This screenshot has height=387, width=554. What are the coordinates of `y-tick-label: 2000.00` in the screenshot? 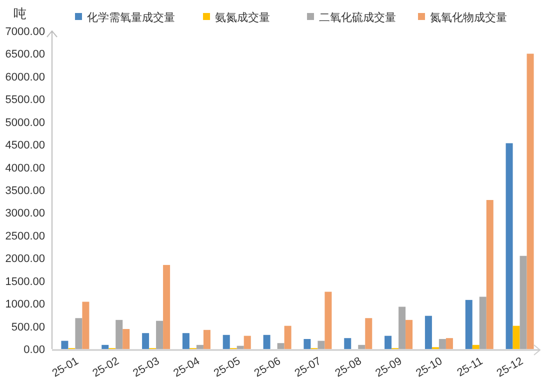 It's located at (25, 259).